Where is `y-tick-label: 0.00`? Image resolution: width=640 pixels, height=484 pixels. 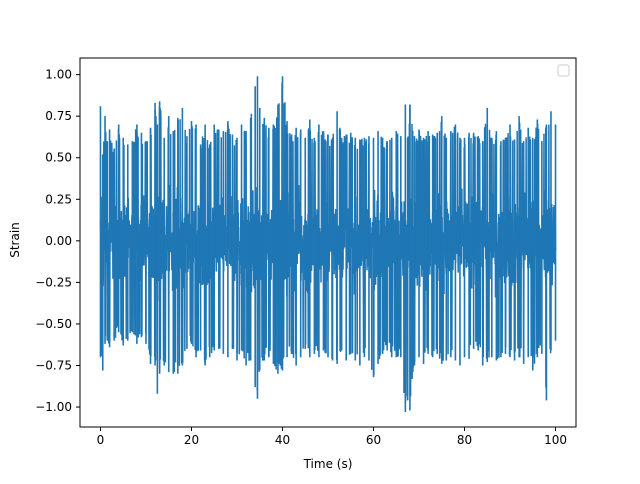
y-tick-label: 0.00 is located at coordinates (58, 241).